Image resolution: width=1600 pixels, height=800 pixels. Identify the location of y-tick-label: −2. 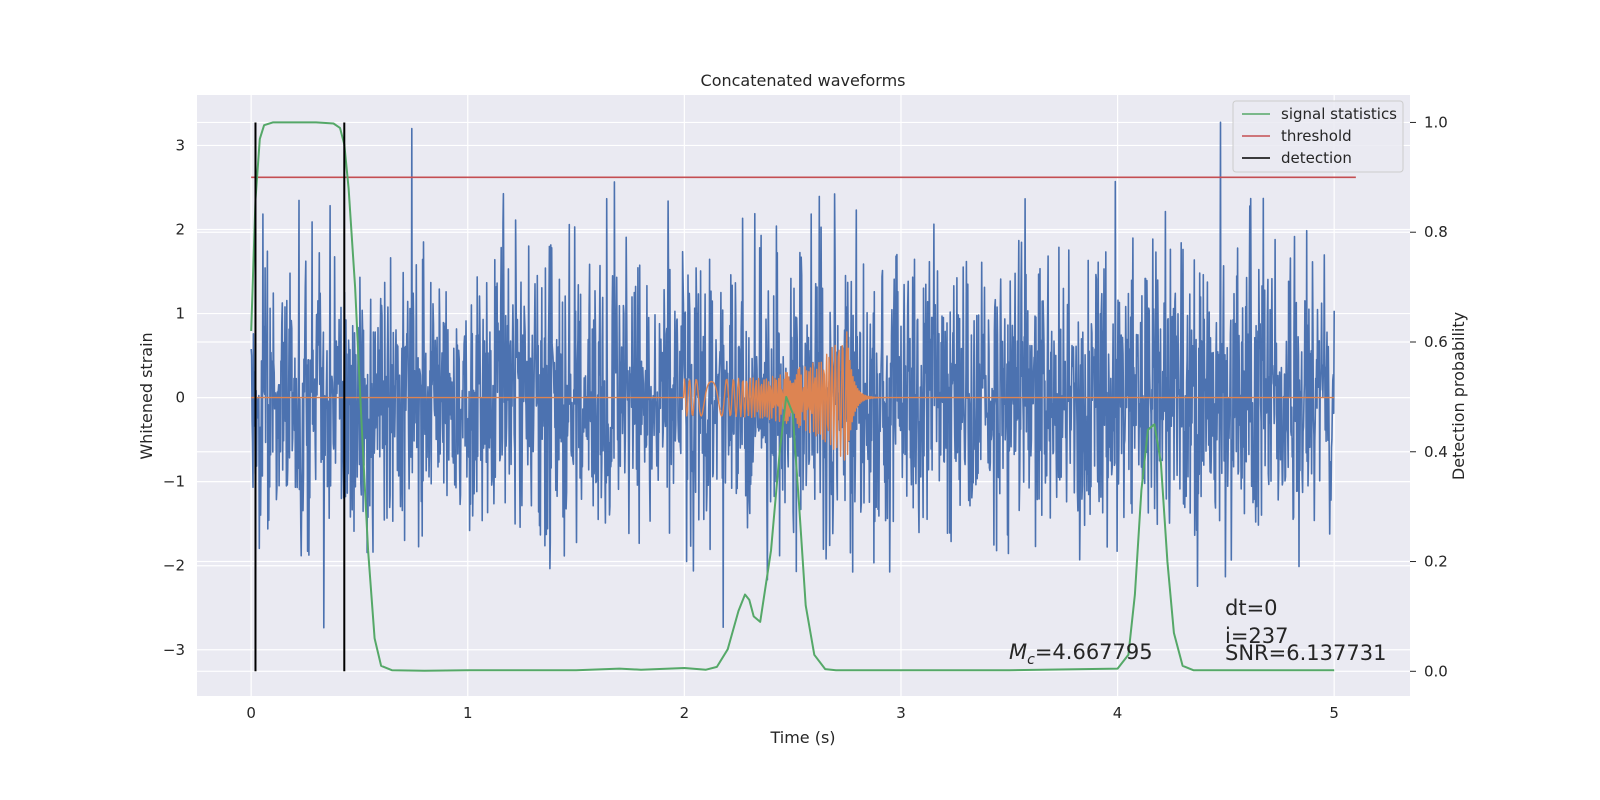
(174, 566).